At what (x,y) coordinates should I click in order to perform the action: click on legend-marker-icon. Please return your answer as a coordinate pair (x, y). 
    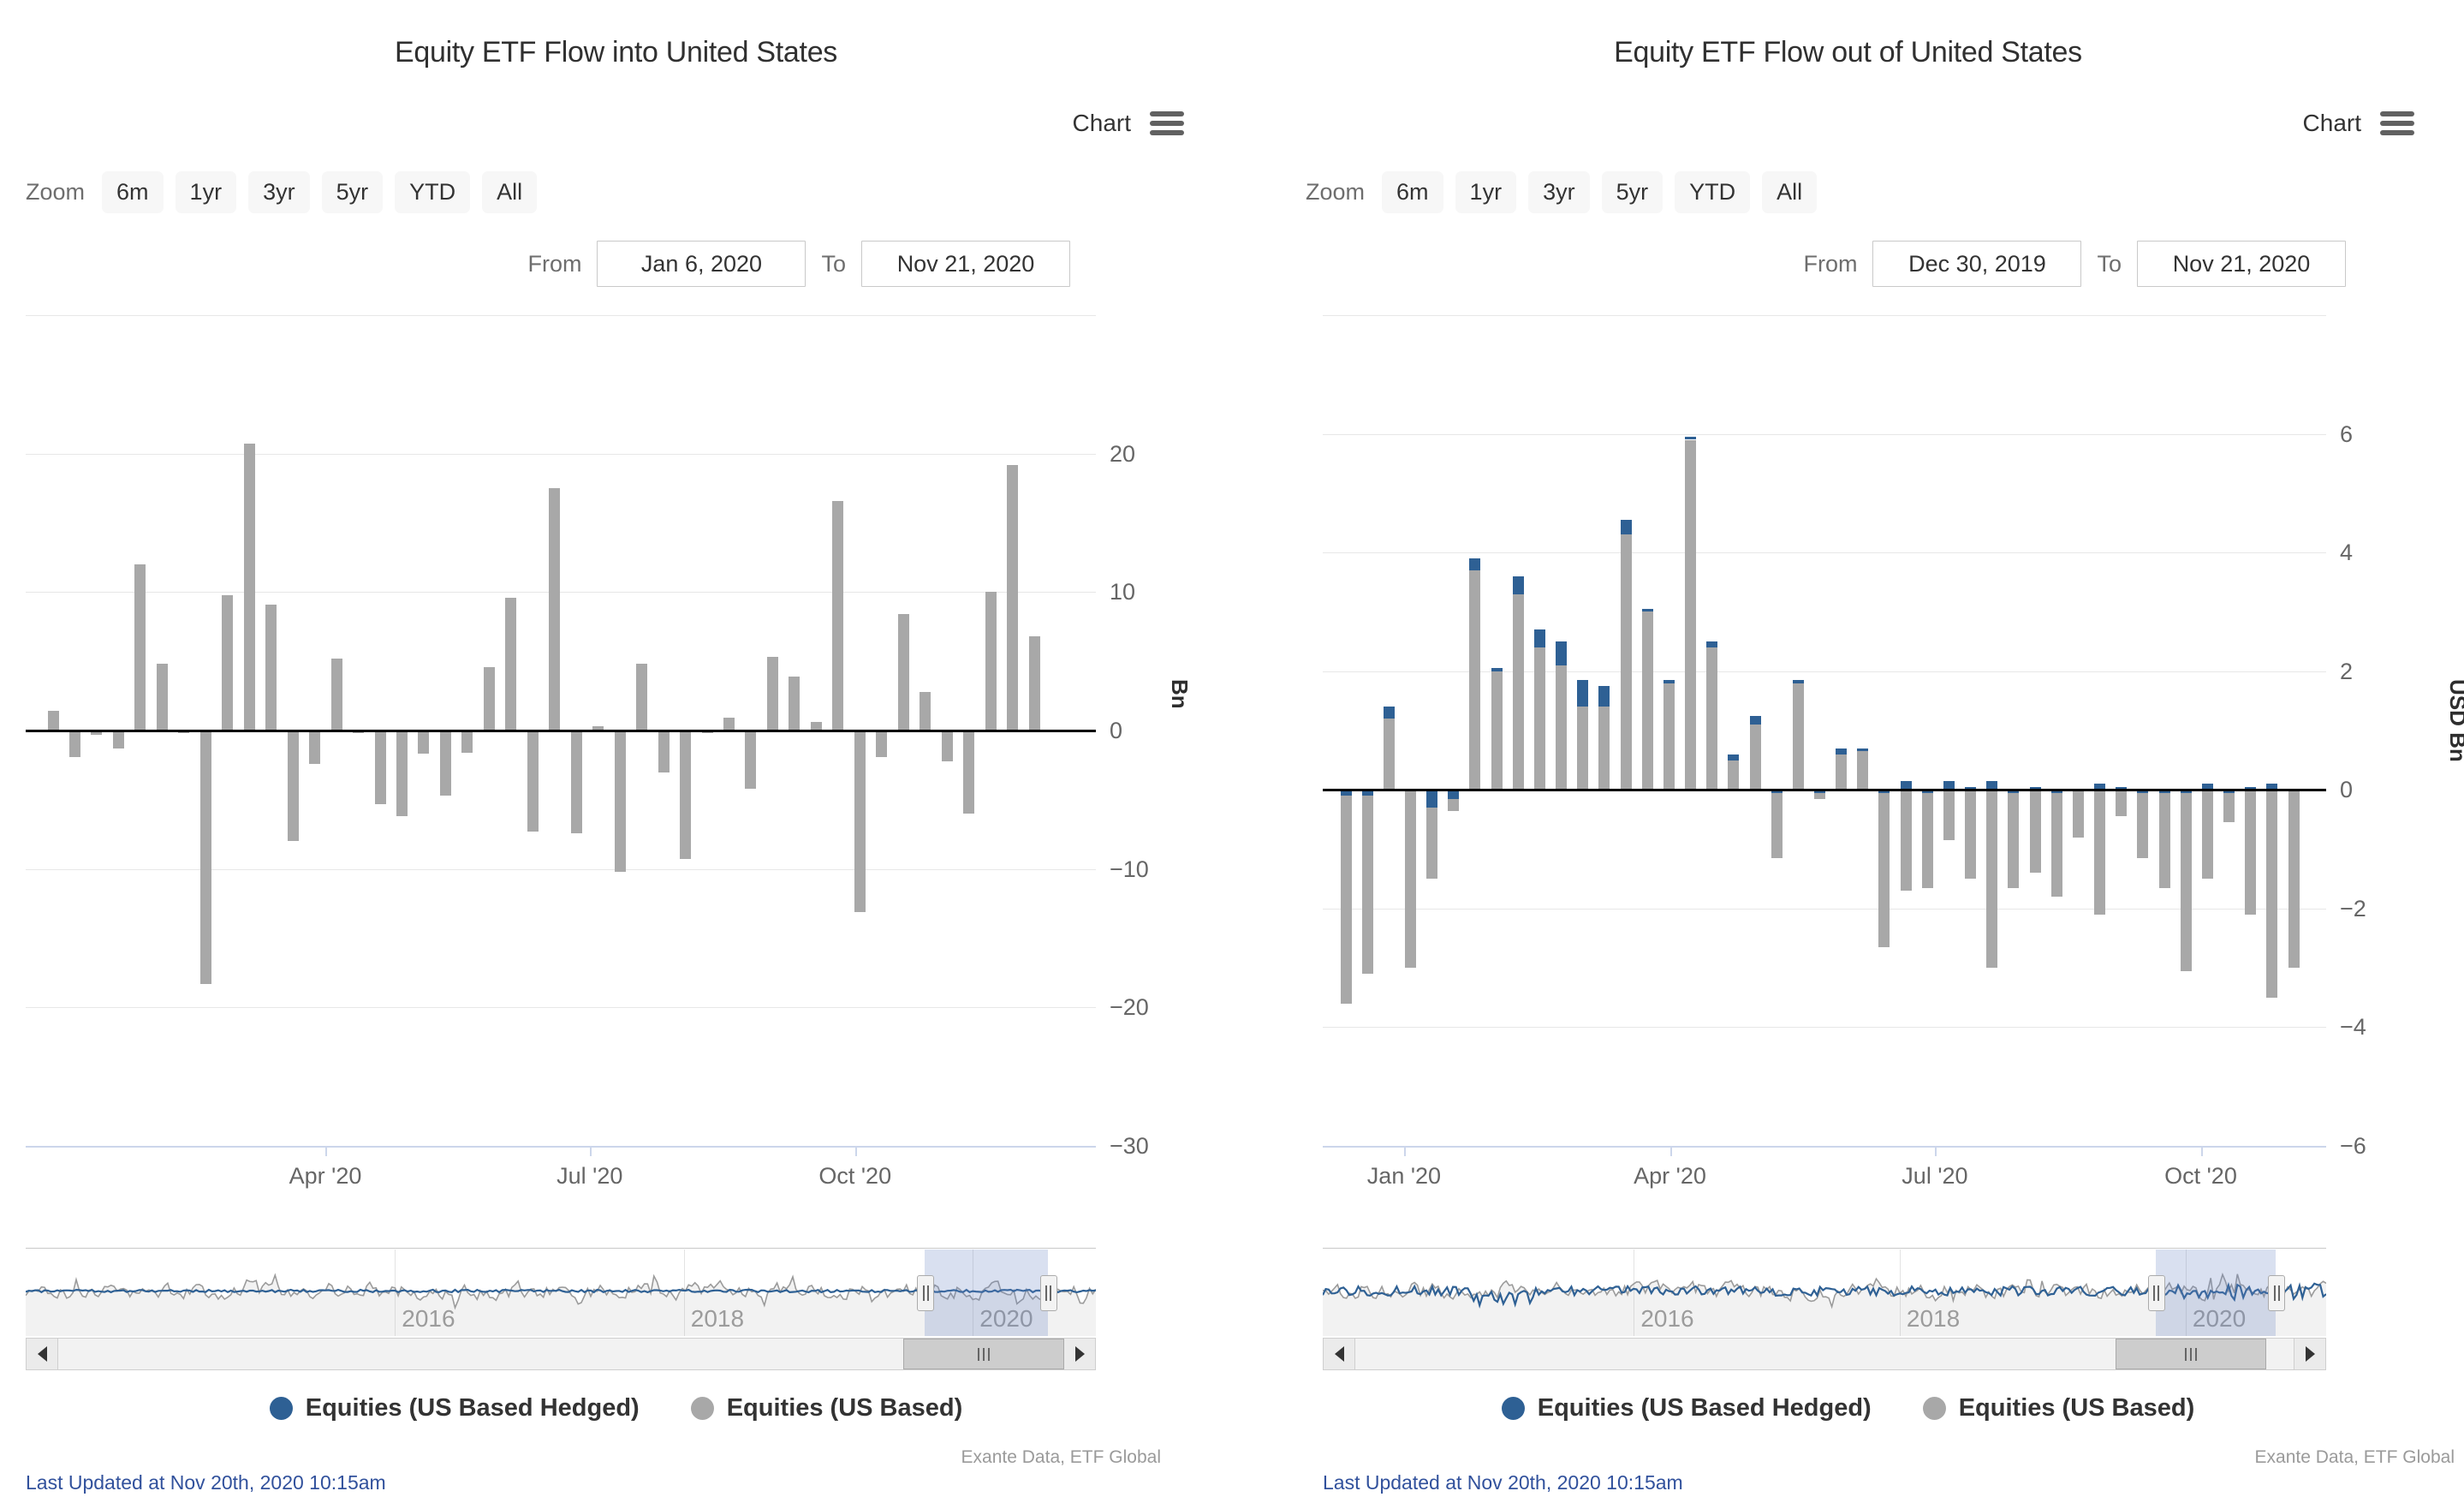
    Looking at the image, I should click on (1513, 1408).